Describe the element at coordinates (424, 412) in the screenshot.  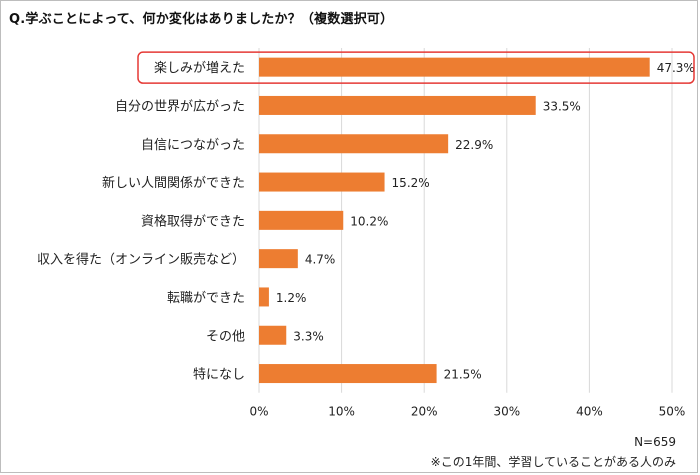
I see `x-tick-label: 20%` at that location.